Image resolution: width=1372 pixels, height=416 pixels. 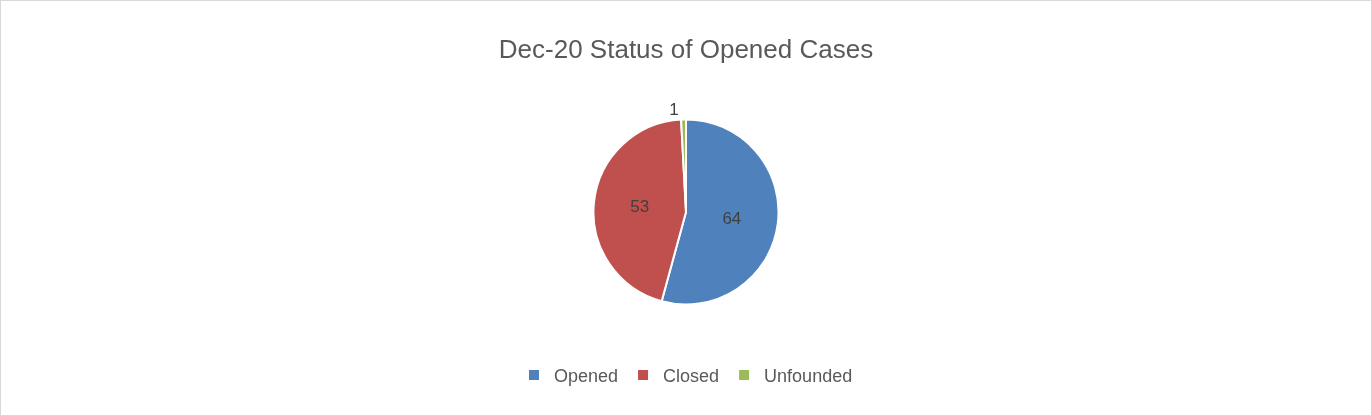 I want to click on data-label: 64, so click(x=732, y=218).